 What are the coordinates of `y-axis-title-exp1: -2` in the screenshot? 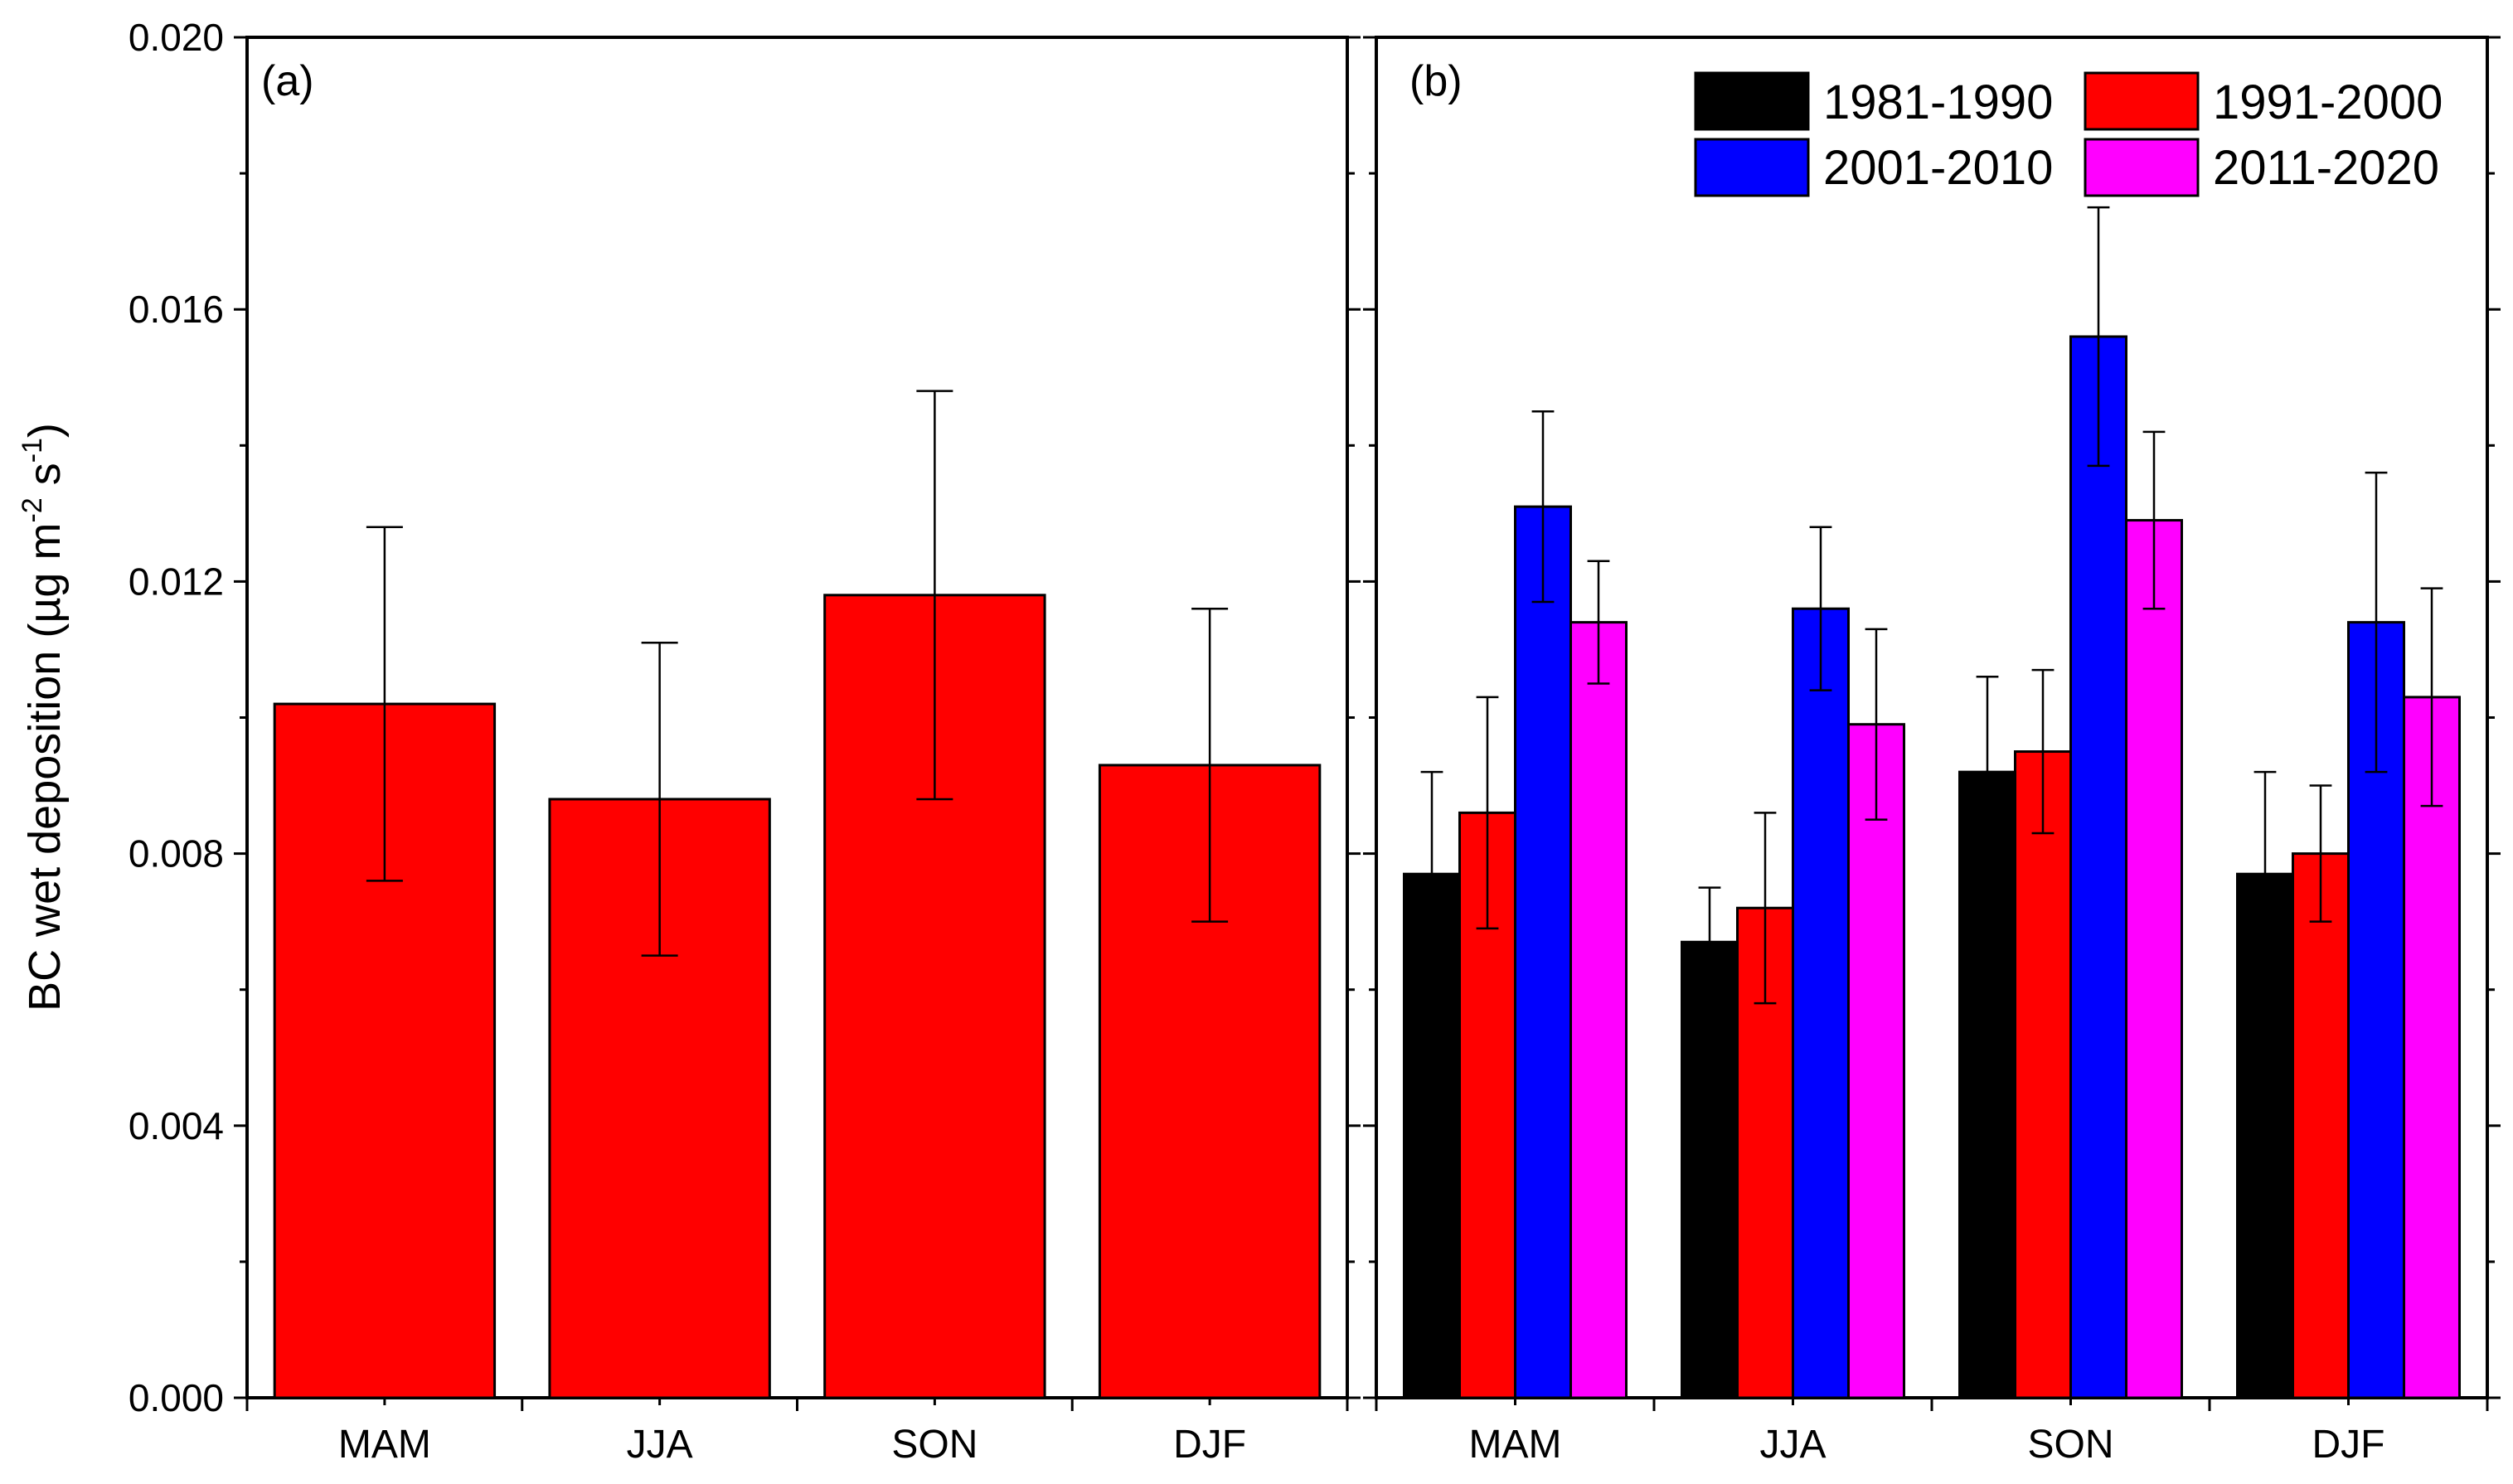 It's located at (32, 510).